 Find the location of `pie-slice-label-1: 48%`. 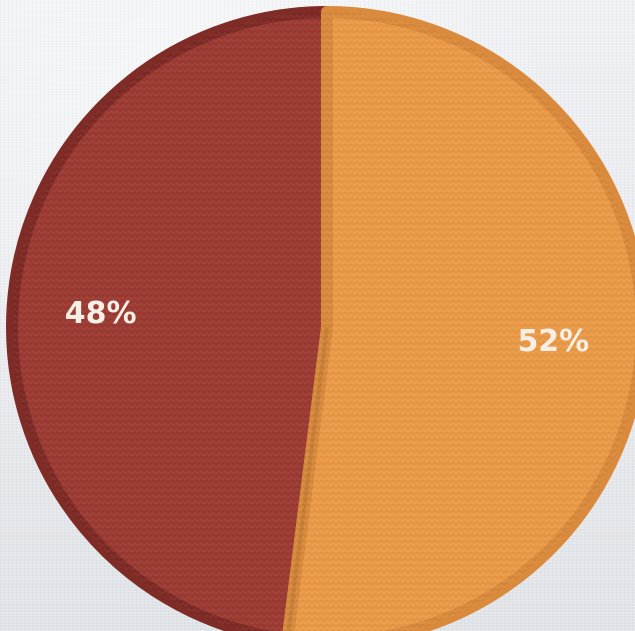

pie-slice-label-1: 48% is located at coordinates (101, 313).